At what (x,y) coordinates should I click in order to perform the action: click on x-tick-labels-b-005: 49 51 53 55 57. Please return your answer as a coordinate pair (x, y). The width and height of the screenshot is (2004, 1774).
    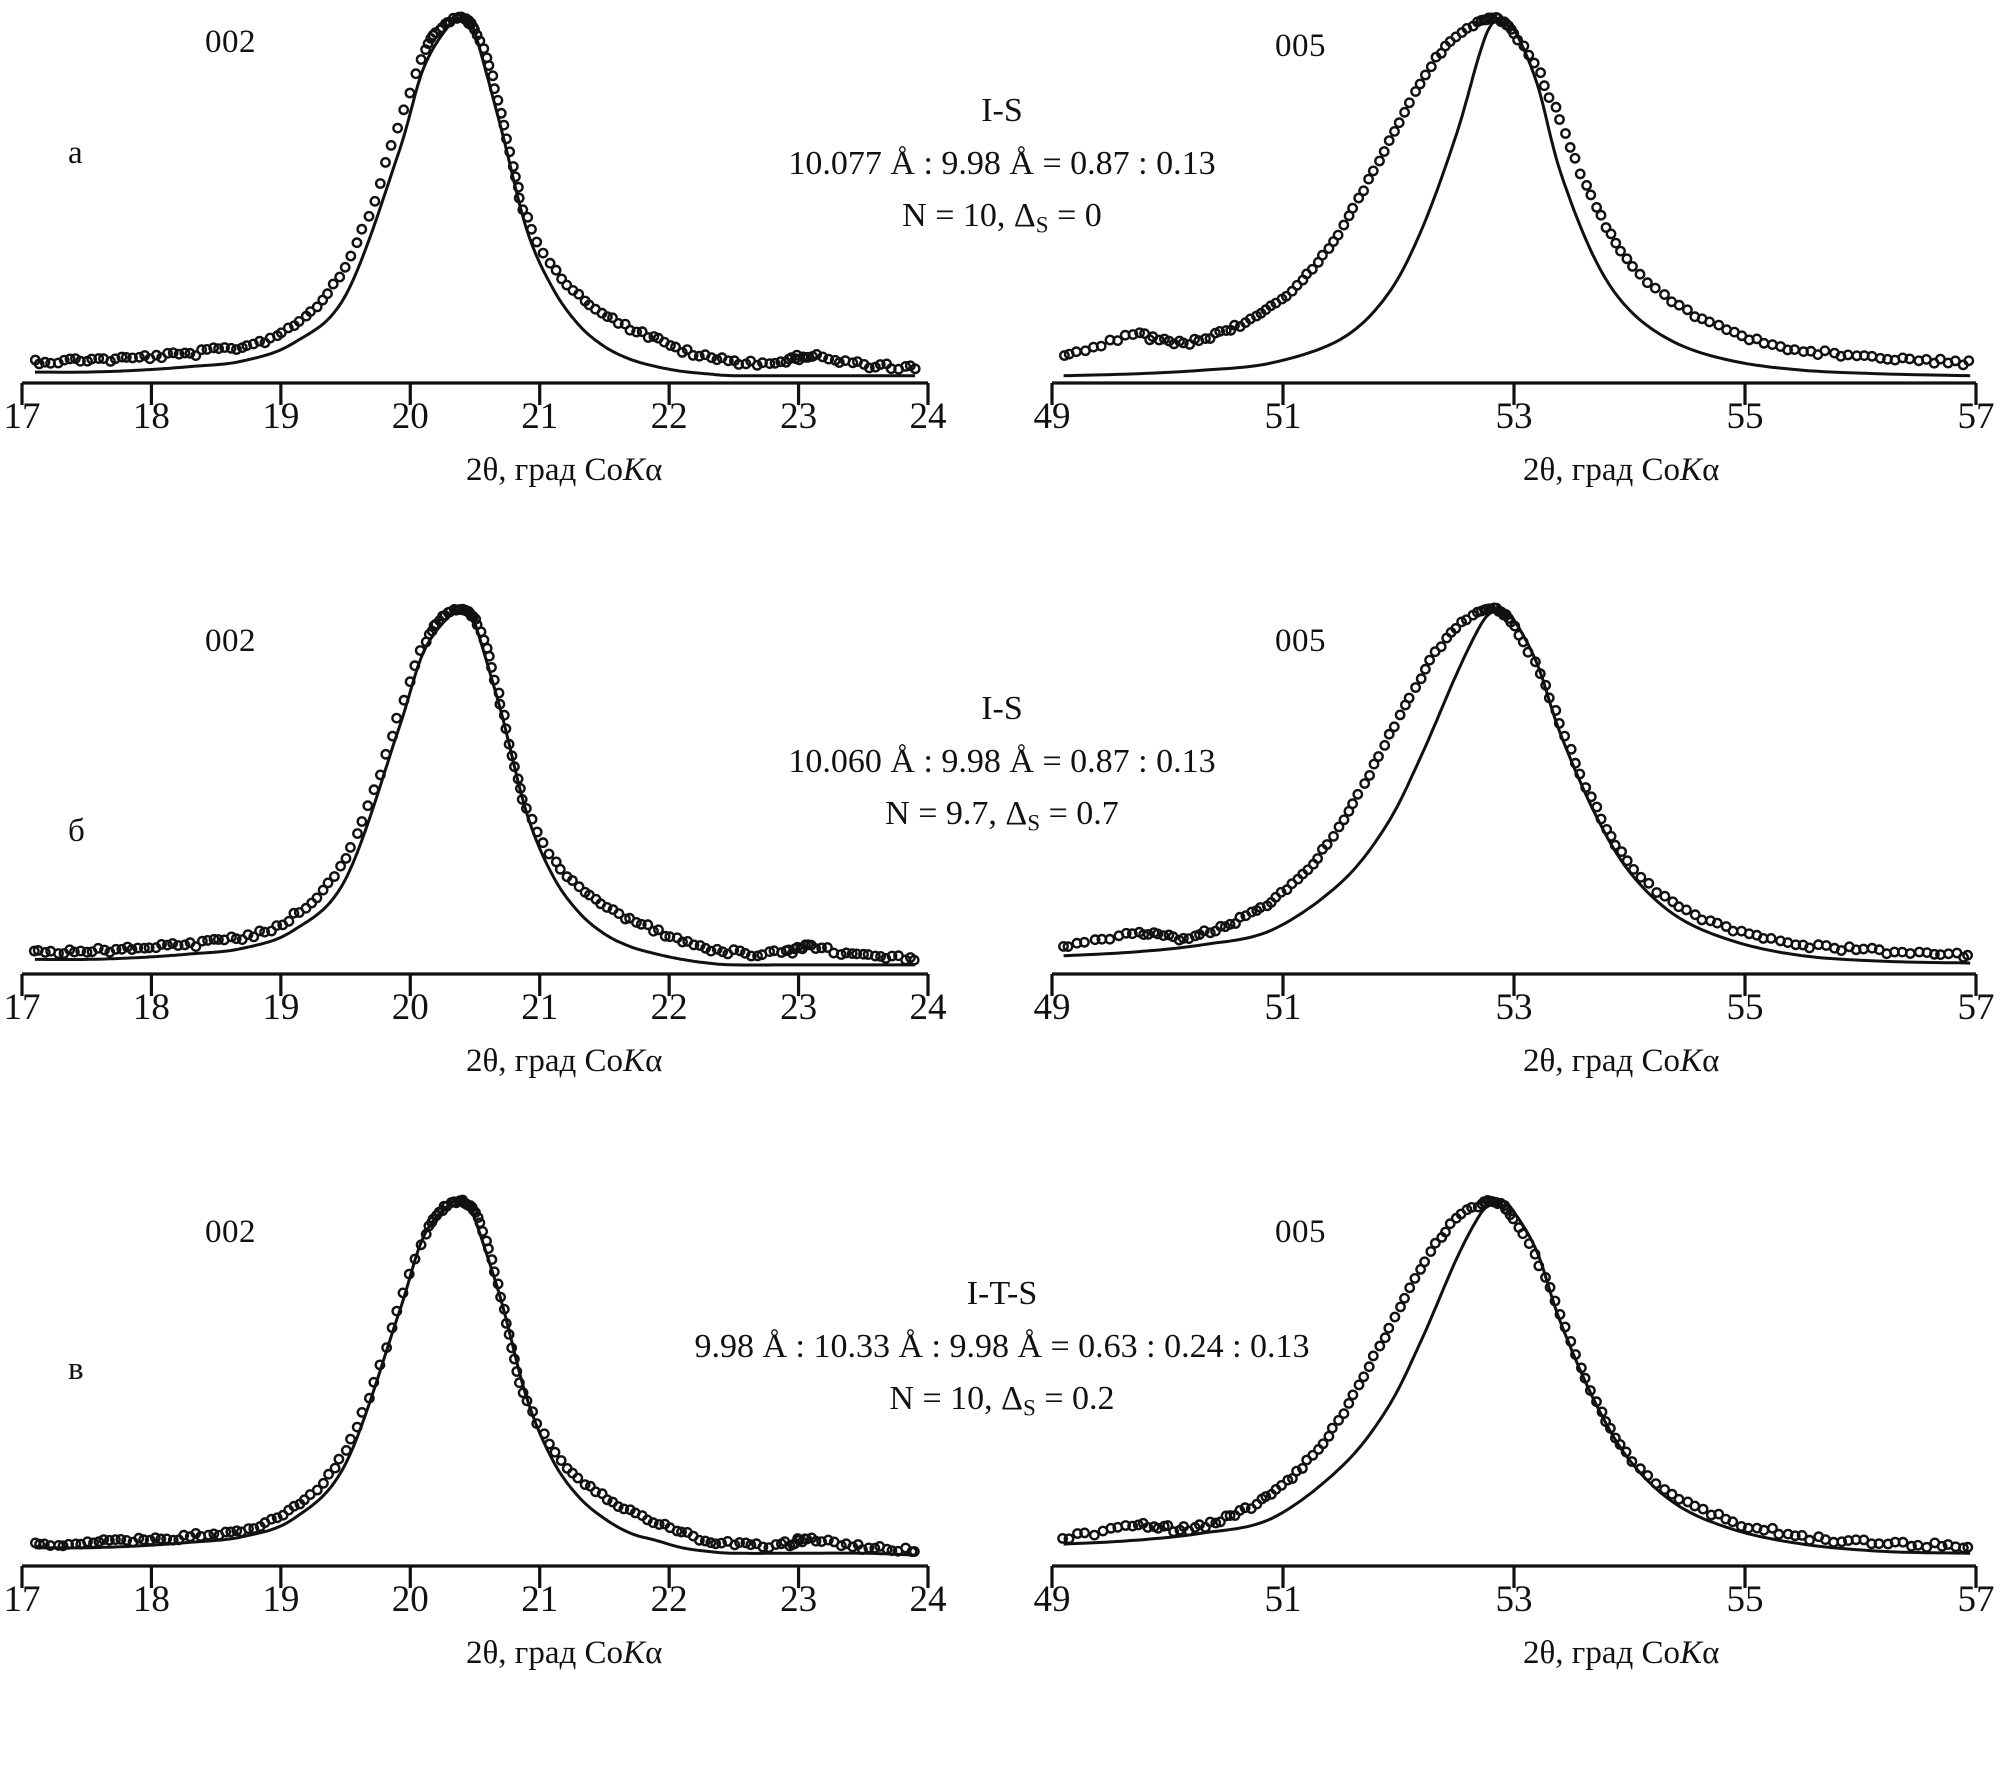
    Looking at the image, I should click on (1504, 1011).